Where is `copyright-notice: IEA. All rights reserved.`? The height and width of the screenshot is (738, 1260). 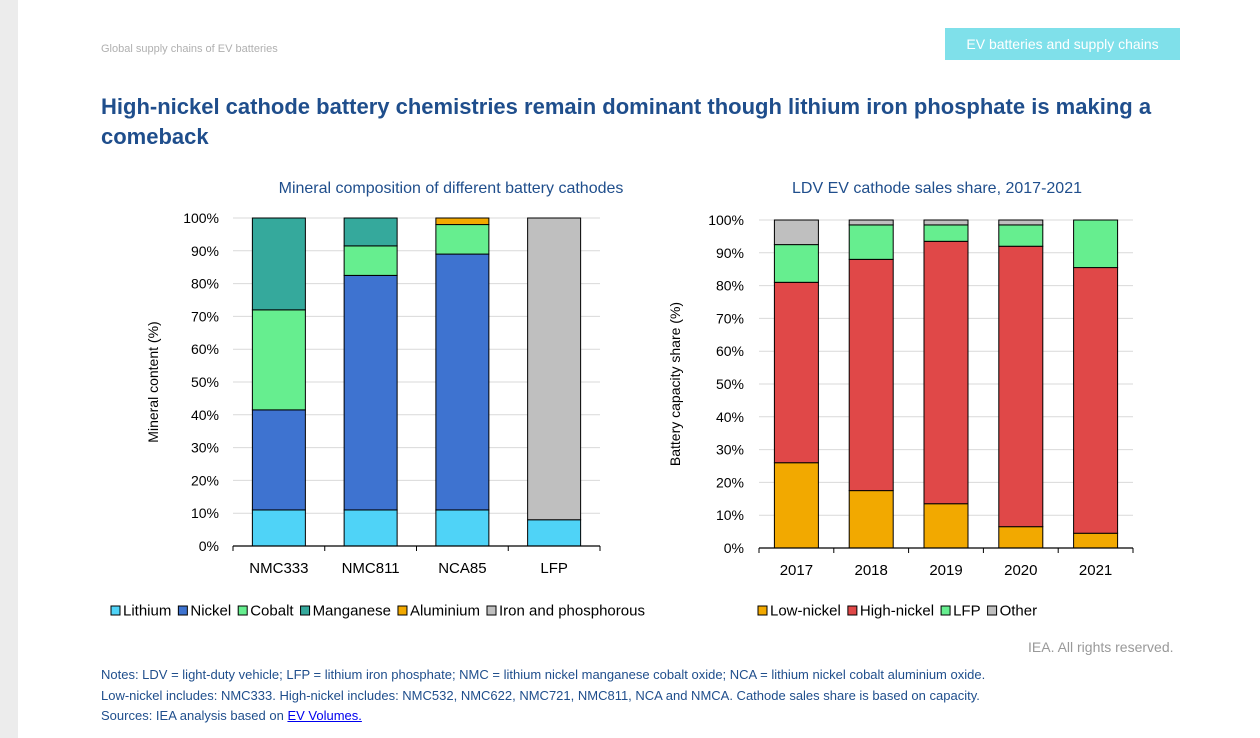 copyright-notice: IEA. All rights reserved. is located at coordinates (1101, 647).